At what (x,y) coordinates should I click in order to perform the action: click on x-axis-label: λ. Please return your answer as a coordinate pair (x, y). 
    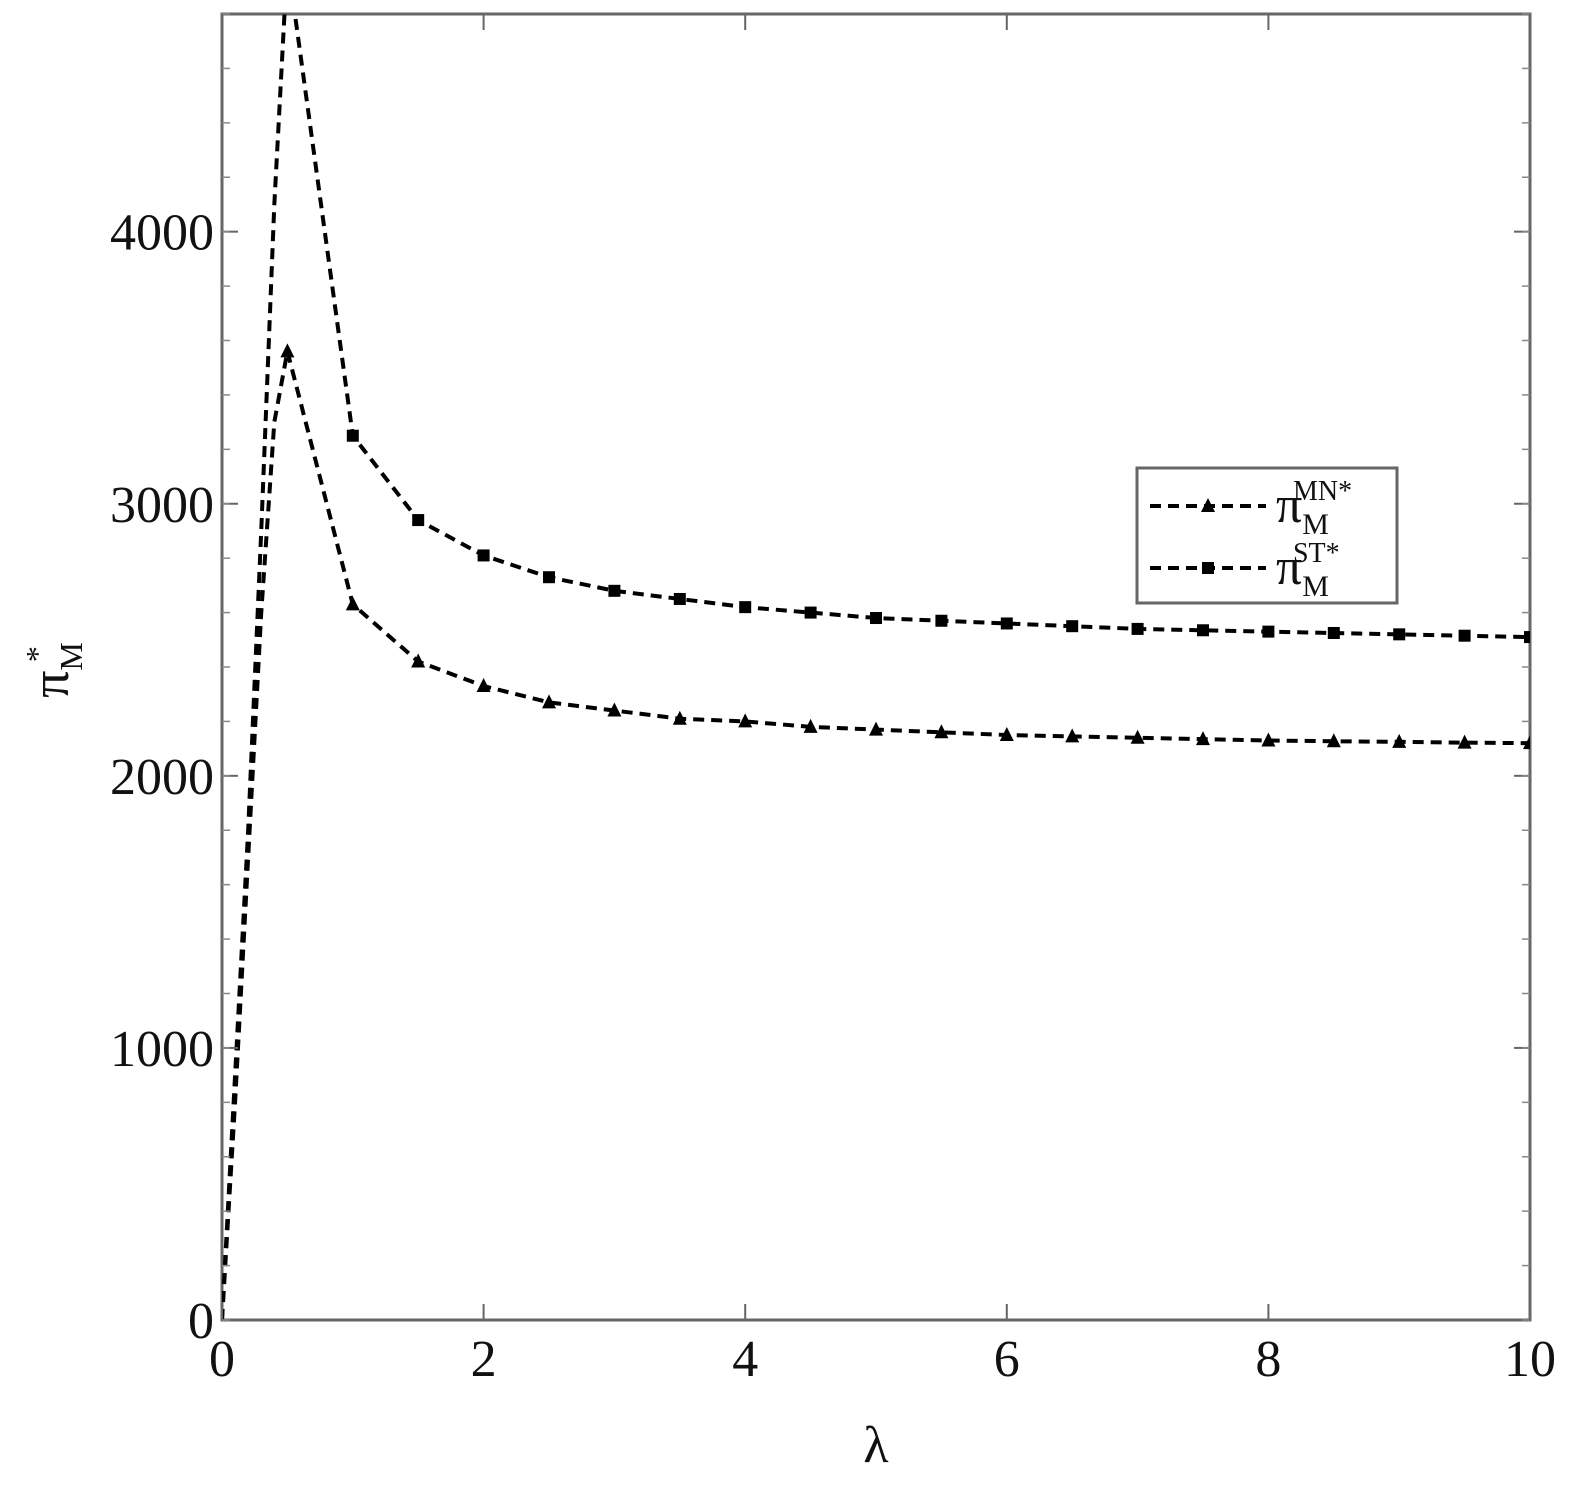
    Looking at the image, I should click on (875, 1445).